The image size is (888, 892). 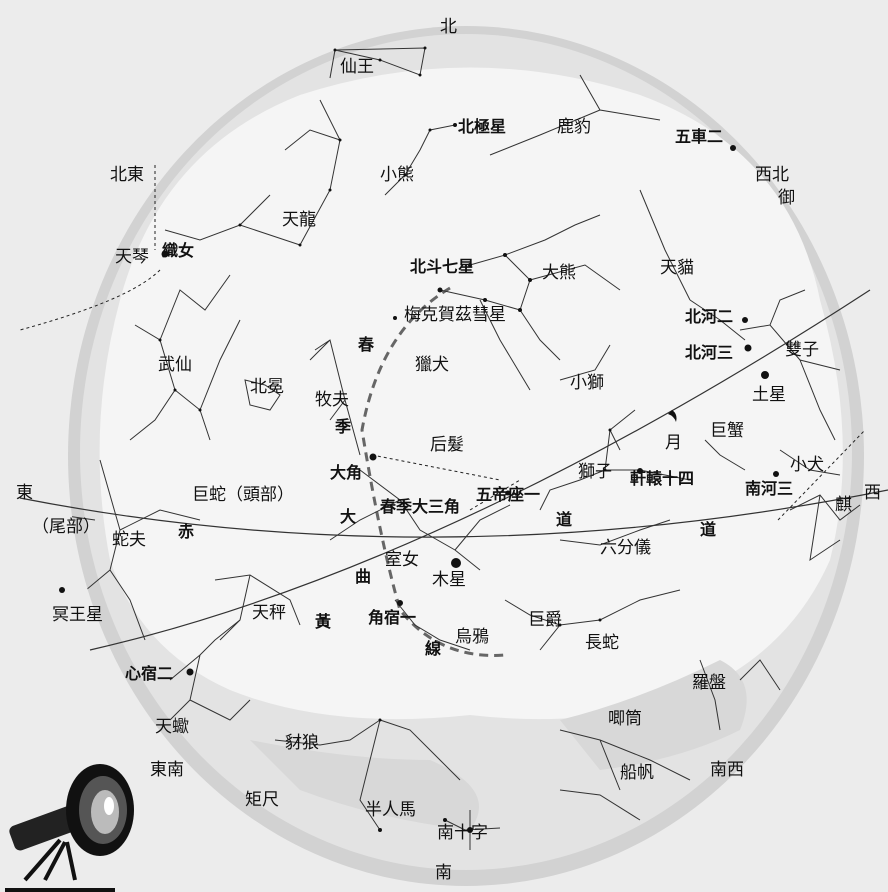 What do you see at coordinates (343, 426) in the screenshot?
I see `spring-curve-char-2: 季` at bounding box center [343, 426].